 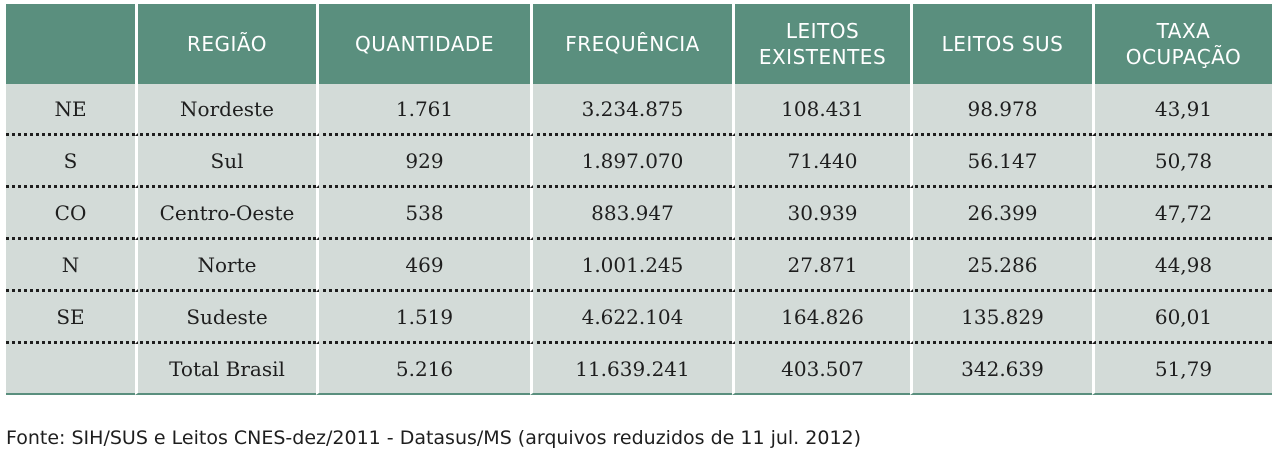 I want to click on cell-code: N, so click(x=70, y=266).